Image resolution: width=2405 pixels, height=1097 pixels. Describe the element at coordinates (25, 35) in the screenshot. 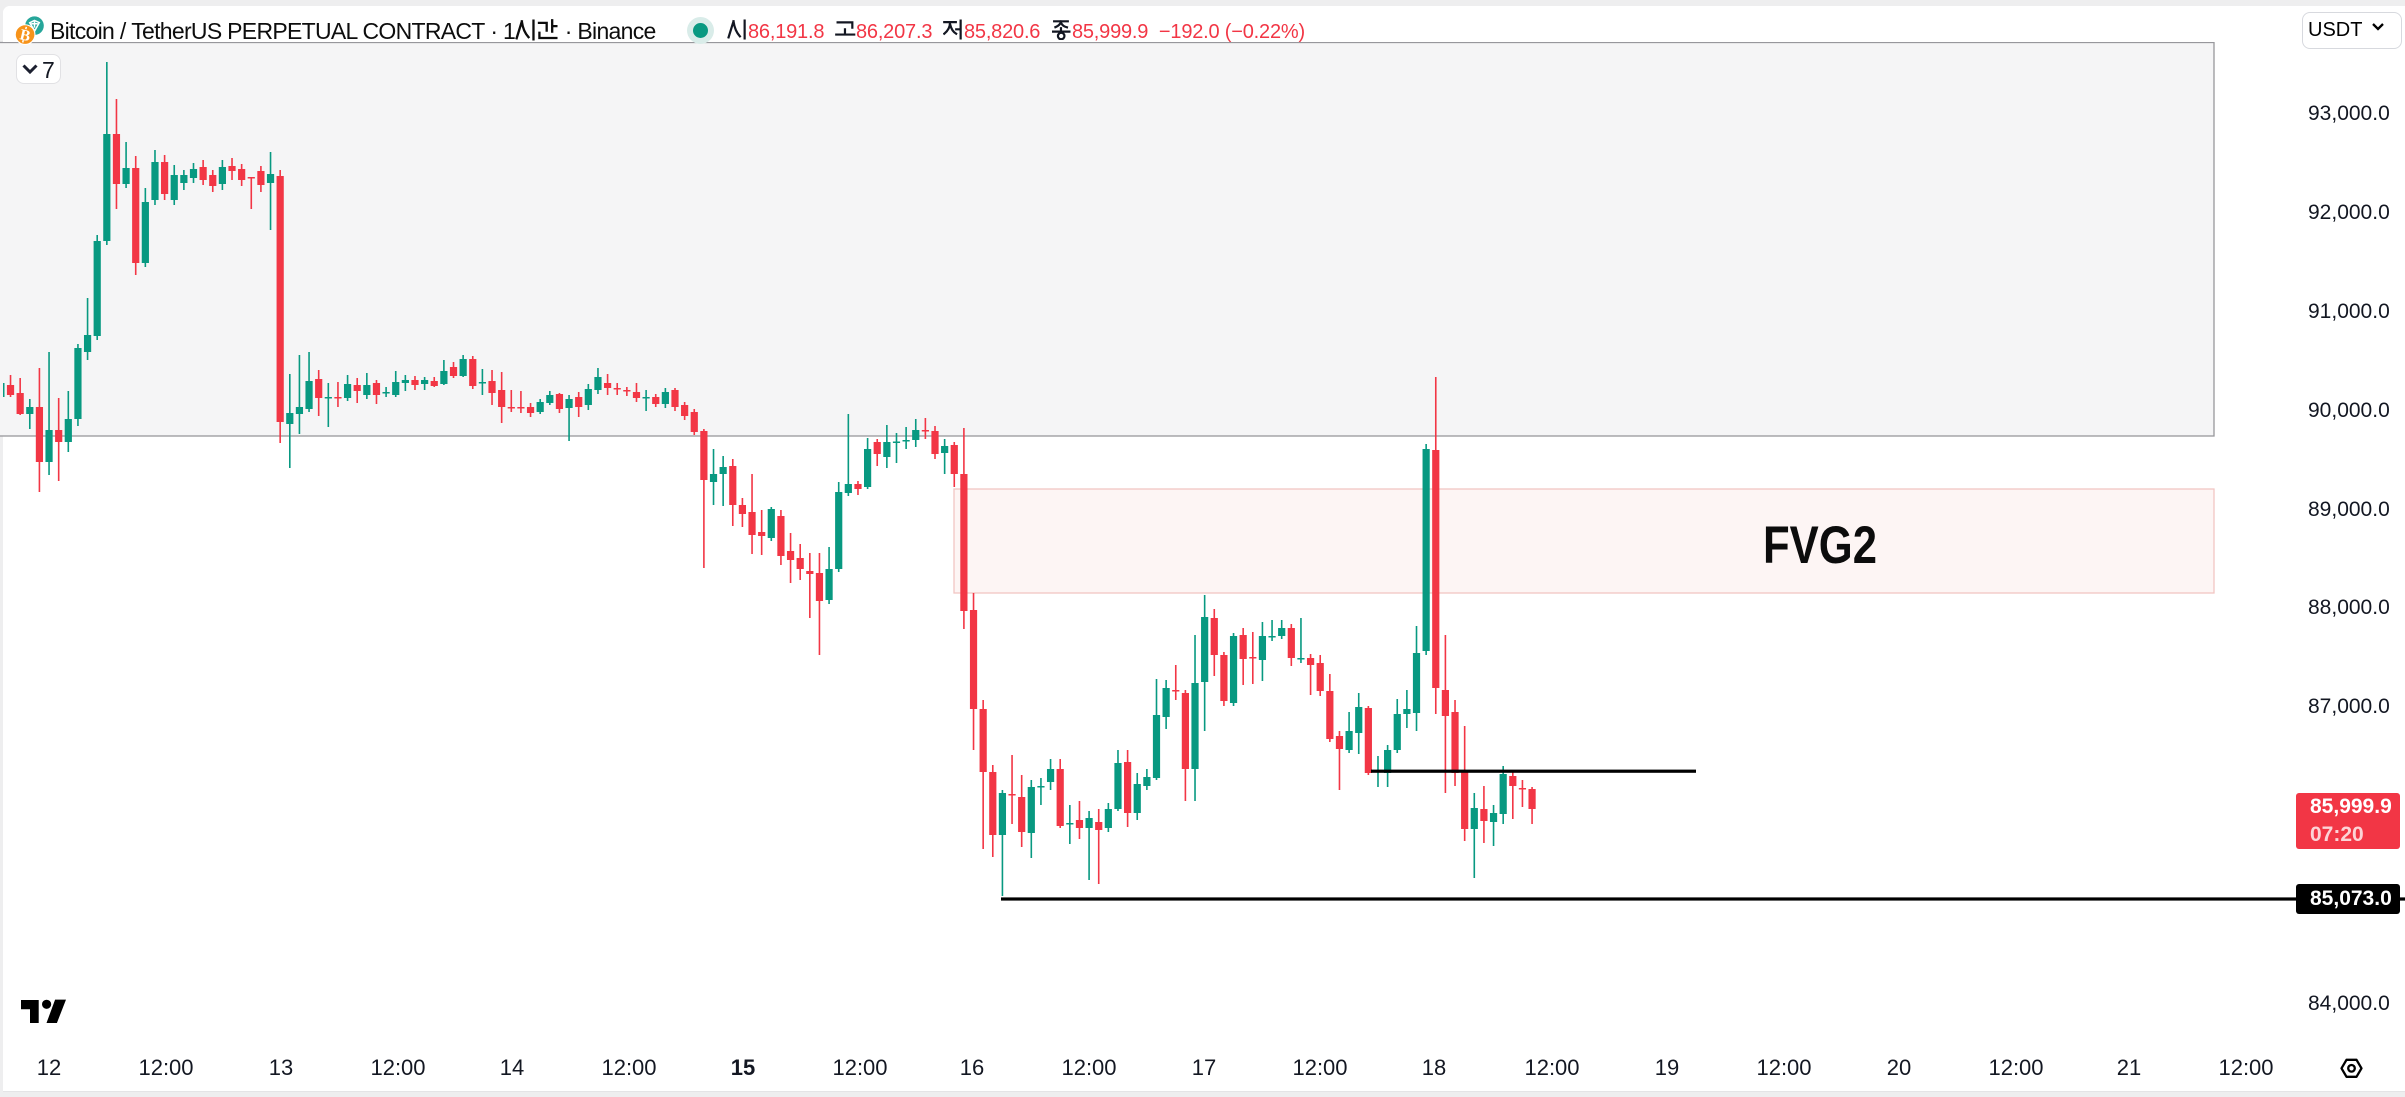

I see `svg-text: B` at that location.